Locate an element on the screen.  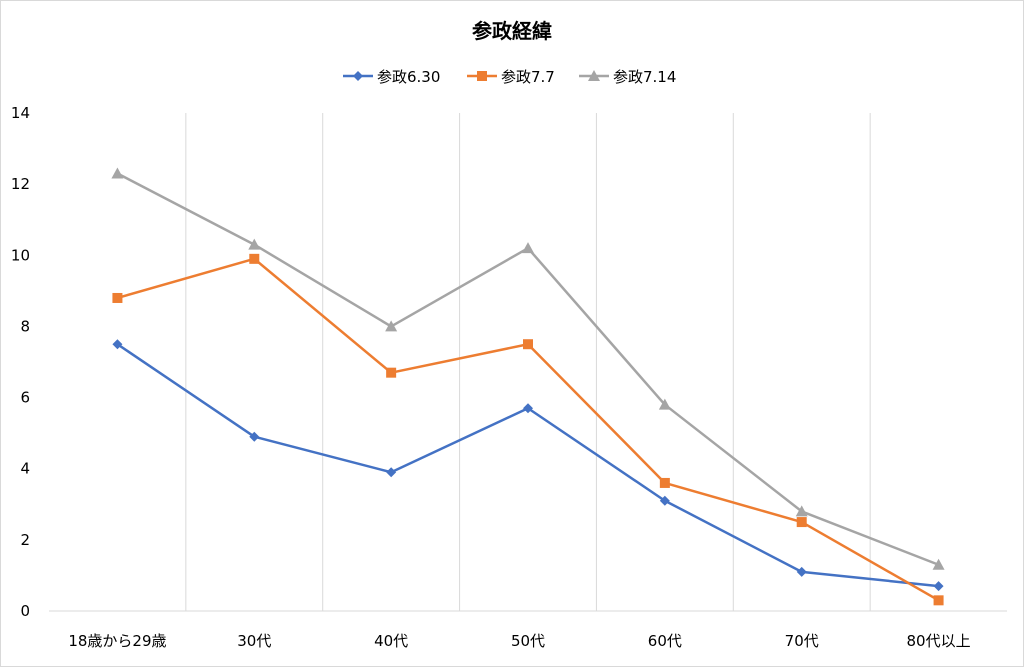
legend: 参政6.30 参政7.7 参政7.14 is located at coordinates (509, 77).